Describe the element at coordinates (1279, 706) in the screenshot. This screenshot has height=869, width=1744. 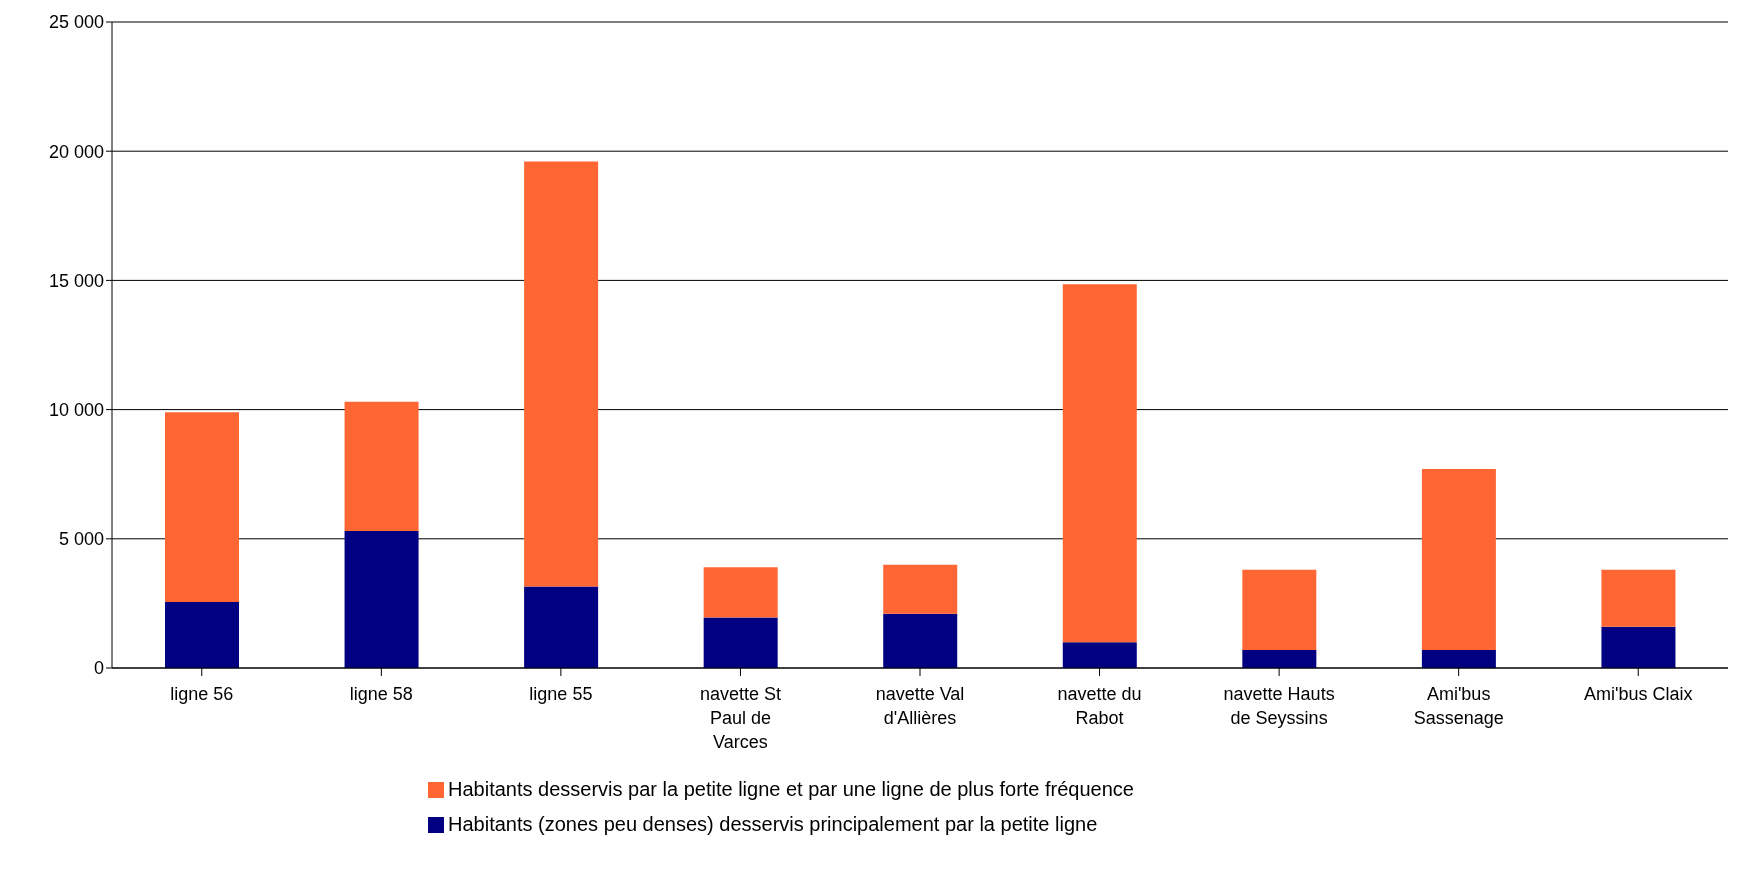
I see `x-tick-label: navette Hauts de Seyssins` at that location.